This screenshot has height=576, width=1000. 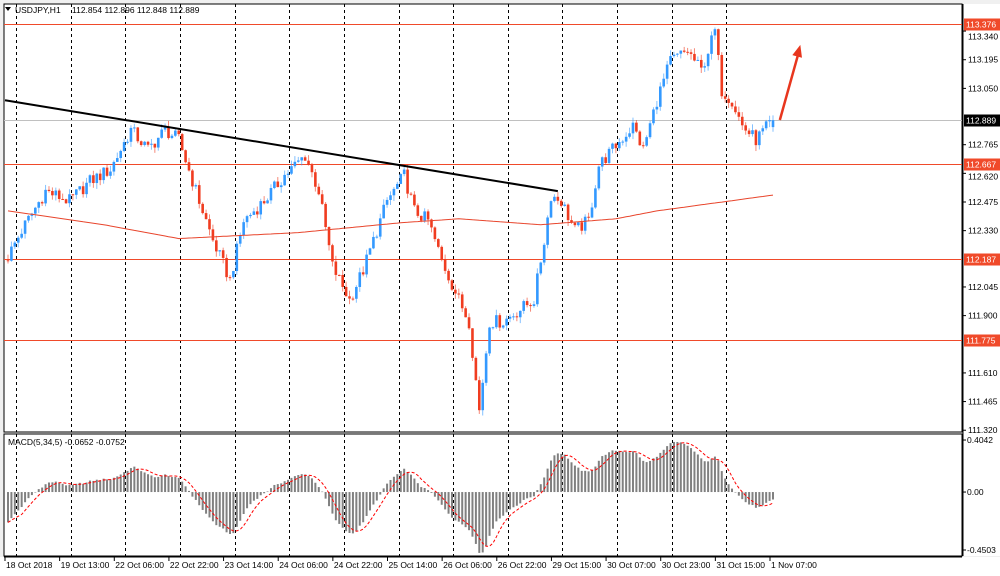 What do you see at coordinates (983, 145) in the screenshot?
I see `price-tick-label: 112.765` at bounding box center [983, 145].